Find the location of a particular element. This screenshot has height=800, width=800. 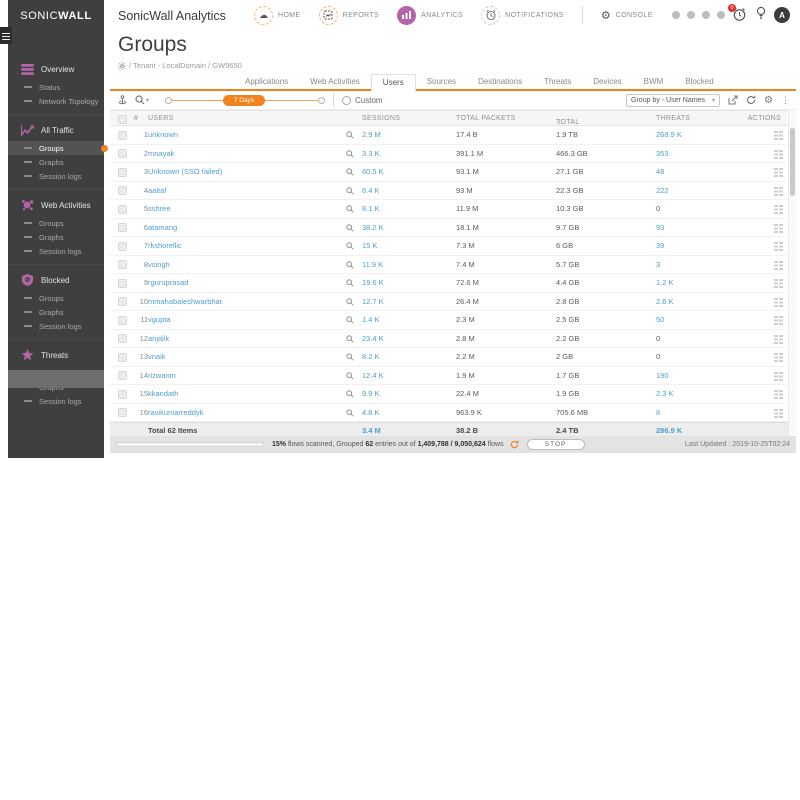

sidebar-item-overview-status: Status is located at coordinates (56, 87).